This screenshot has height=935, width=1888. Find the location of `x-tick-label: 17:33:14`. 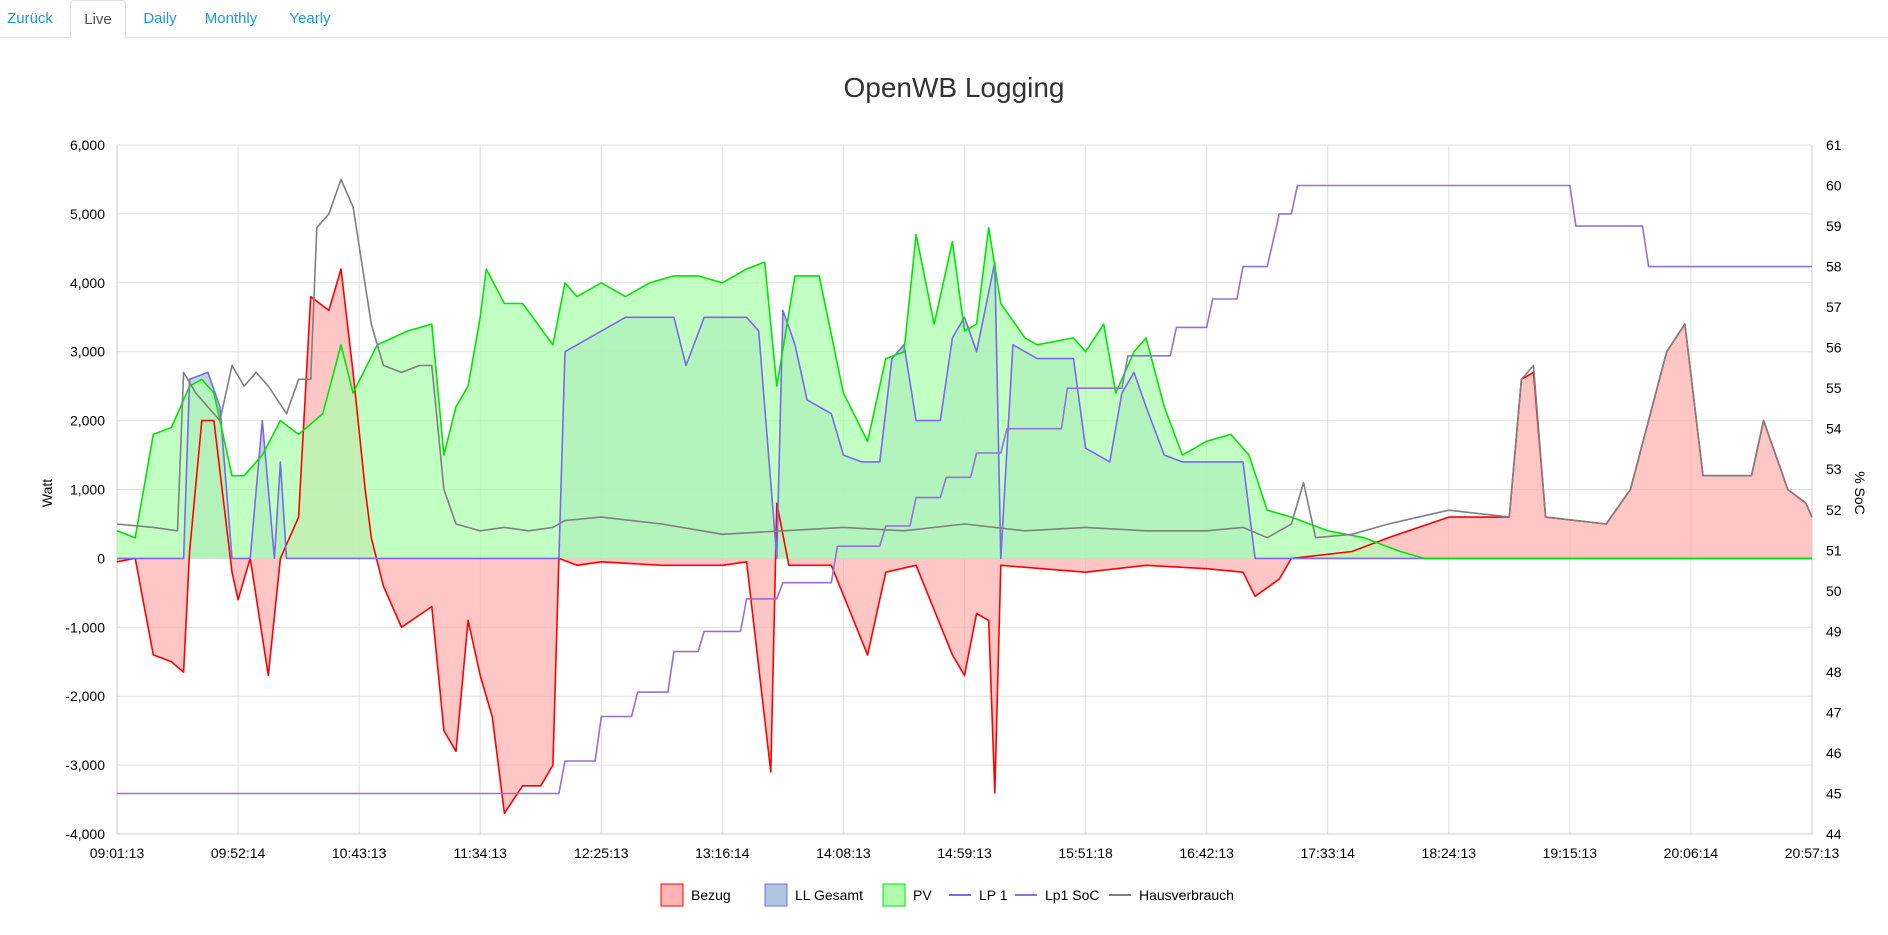

x-tick-label: 17:33:14 is located at coordinates (1327, 853).